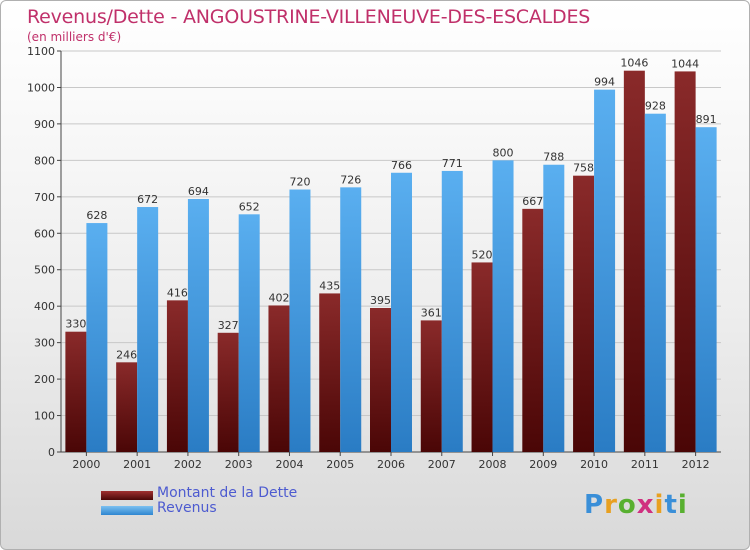 This screenshot has width=750, height=550. I want to click on data-label-debt: 395, so click(380, 300).